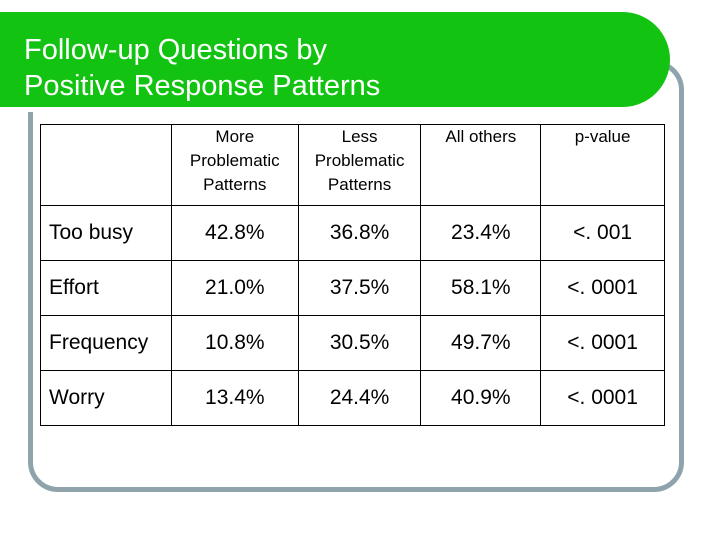 This screenshot has height=540, width=720. I want to click on header-text: More, so click(235, 136).